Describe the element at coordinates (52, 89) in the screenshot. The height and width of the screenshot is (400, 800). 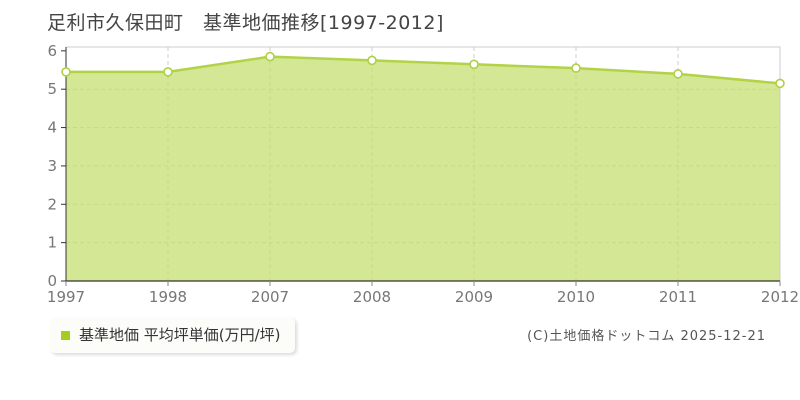
I see `y-tick-label: 5` at that location.